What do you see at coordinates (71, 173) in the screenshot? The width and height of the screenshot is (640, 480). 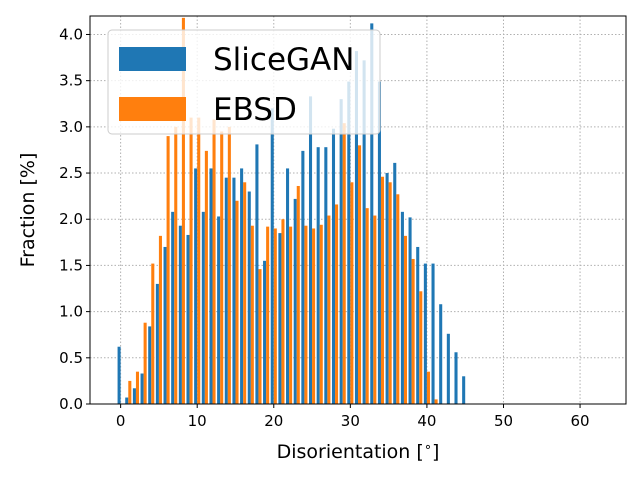 I see `y-tick-label-2.5: 2.5` at bounding box center [71, 173].